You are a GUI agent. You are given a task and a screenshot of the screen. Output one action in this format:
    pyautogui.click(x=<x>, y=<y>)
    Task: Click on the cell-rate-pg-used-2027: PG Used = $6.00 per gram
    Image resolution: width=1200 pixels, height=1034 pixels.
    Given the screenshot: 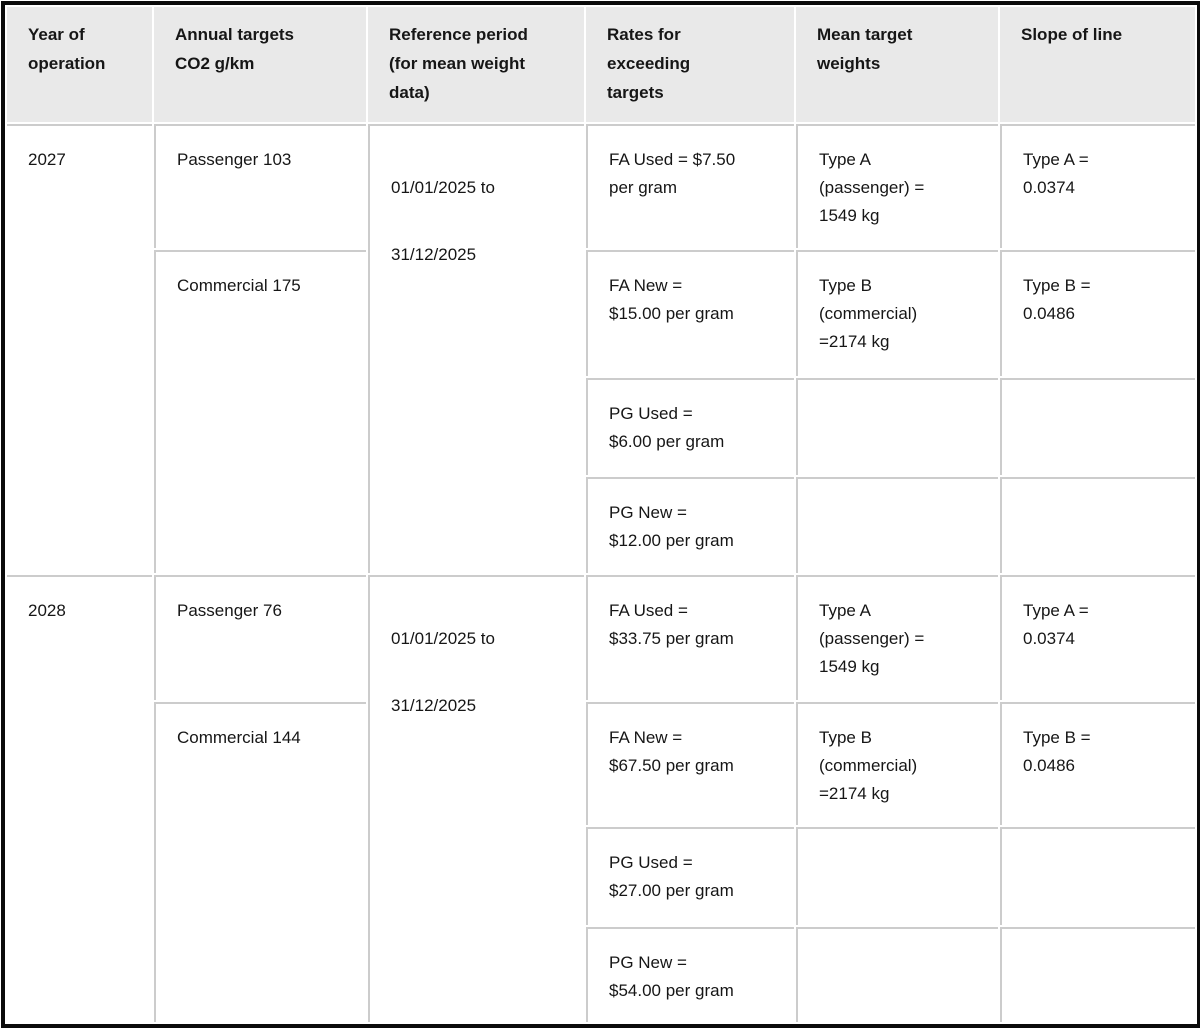 What is the action you would take?
    pyautogui.click(x=690, y=426)
    